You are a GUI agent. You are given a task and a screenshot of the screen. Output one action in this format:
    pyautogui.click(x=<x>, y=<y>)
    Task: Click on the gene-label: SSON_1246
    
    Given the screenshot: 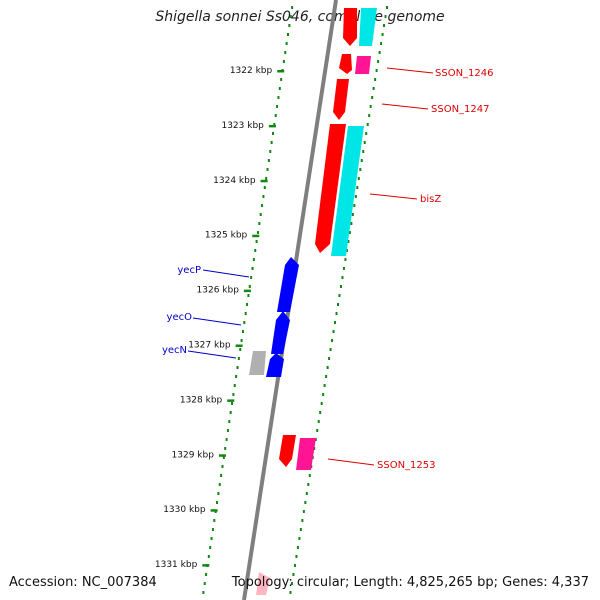 What is the action you would take?
    pyautogui.click(x=464, y=73)
    